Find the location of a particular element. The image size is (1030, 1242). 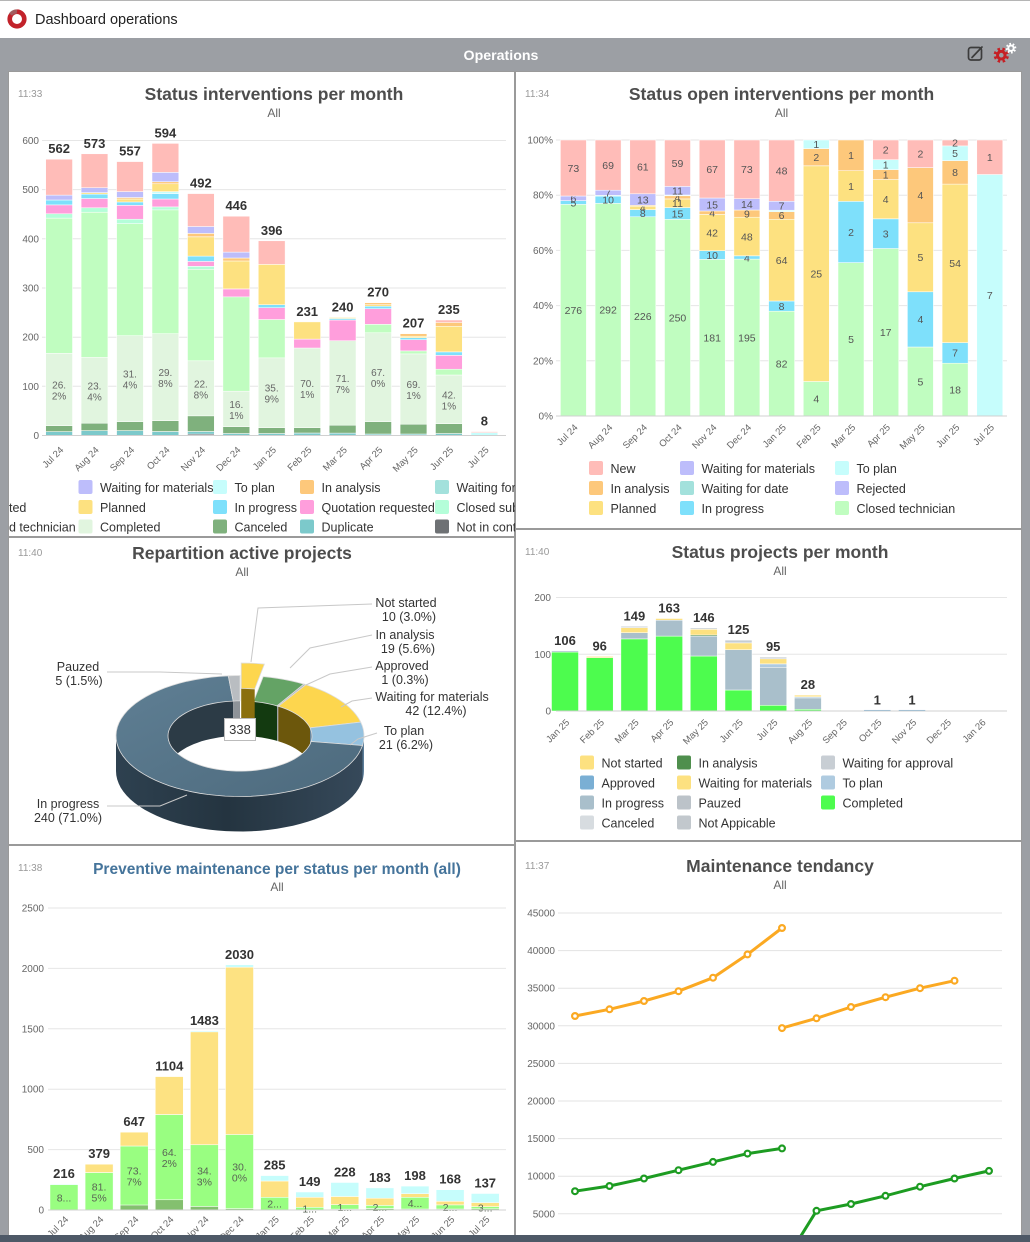

svg-text: 3% is located at coordinates (204, 1183).